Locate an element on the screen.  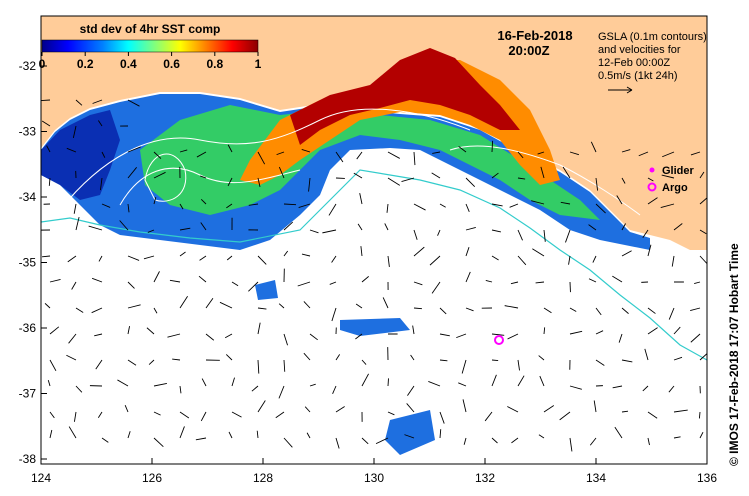
sst-band-west is located at coordinates (80, 155).